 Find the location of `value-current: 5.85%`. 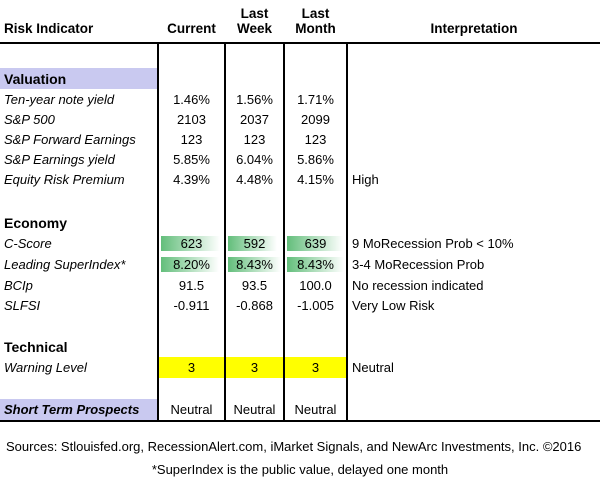

value-current: 5.85% is located at coordinates (191, 159).